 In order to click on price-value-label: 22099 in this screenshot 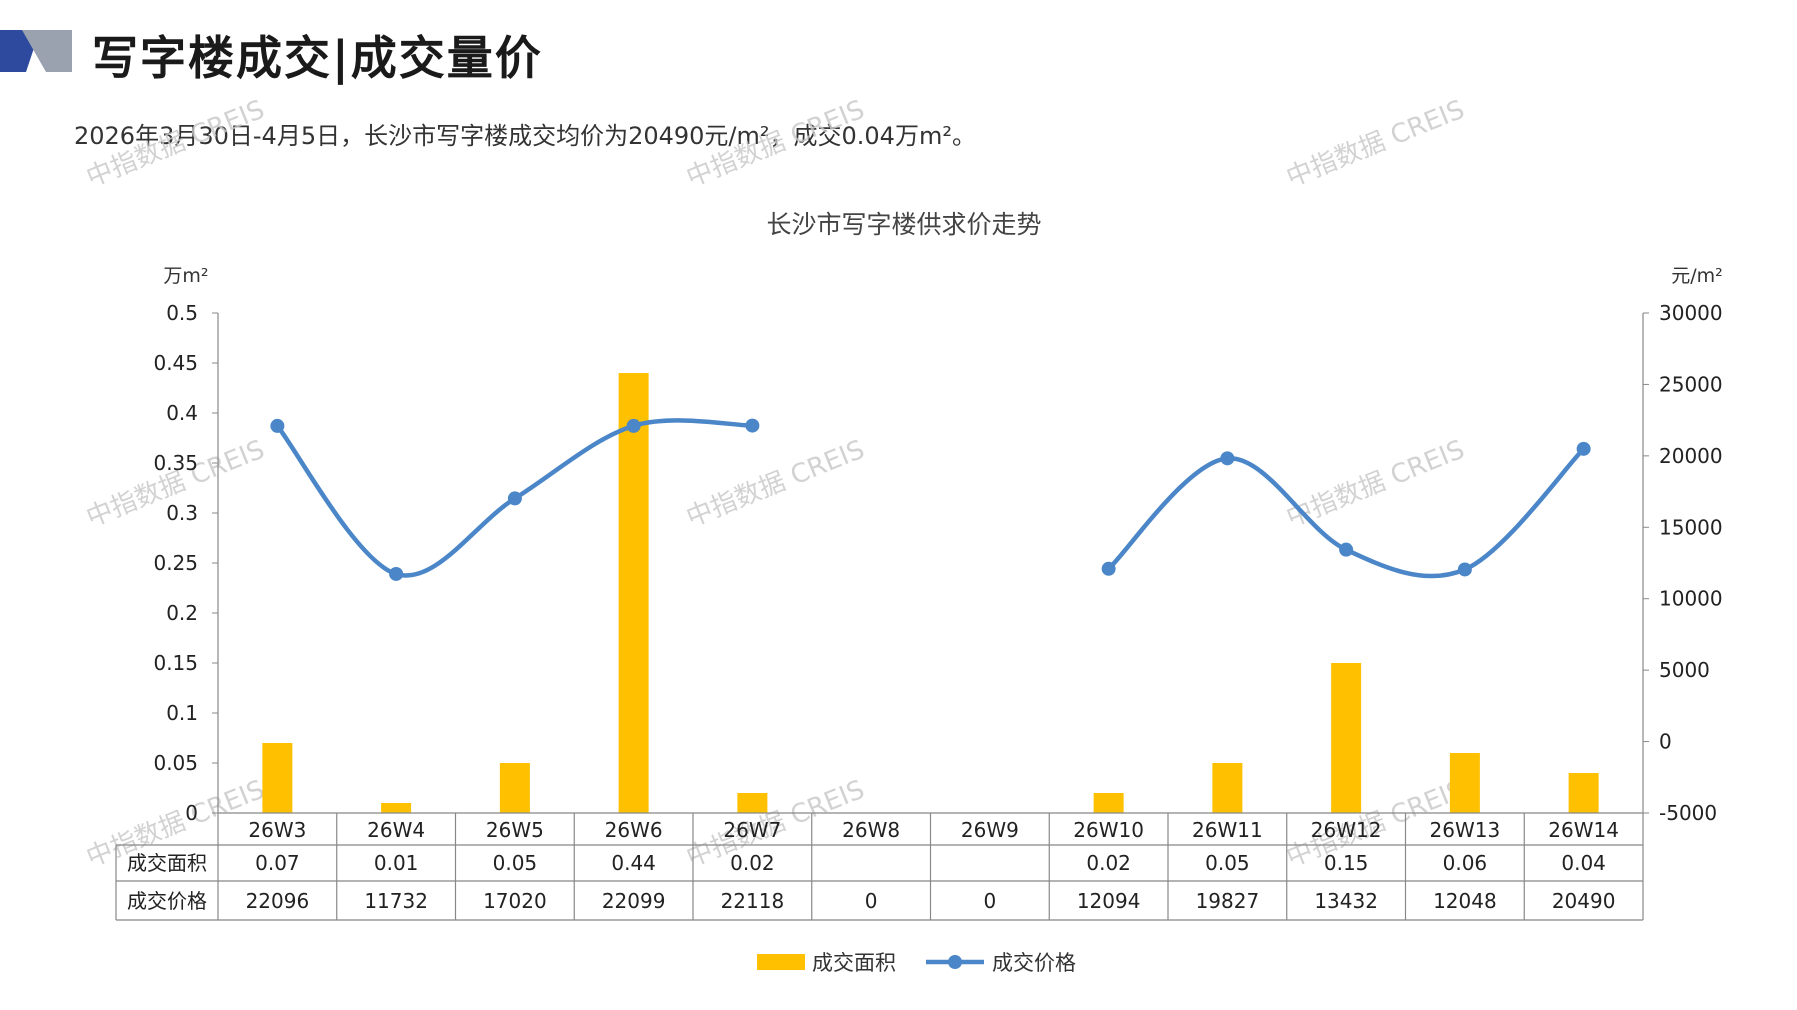, I will do `click(634, 901)`.